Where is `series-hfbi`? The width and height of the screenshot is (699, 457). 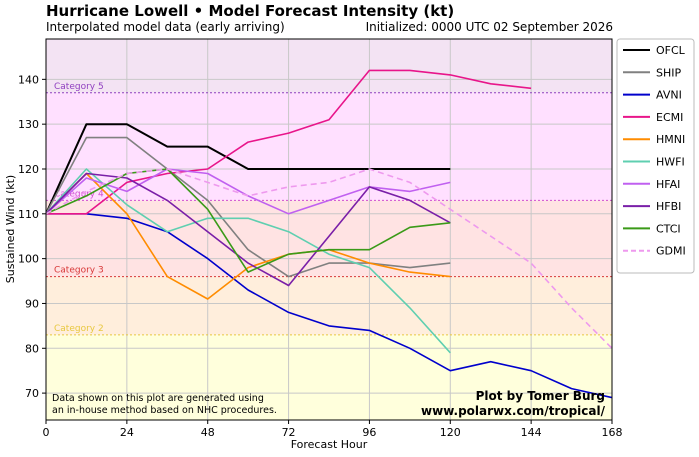 series-hfbi is located at coordinates (248, 229).